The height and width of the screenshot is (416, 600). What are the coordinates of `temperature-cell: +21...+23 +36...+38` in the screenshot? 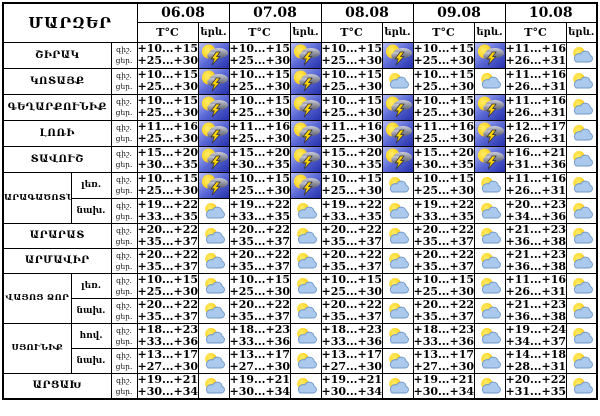 It's located at (535, 310).